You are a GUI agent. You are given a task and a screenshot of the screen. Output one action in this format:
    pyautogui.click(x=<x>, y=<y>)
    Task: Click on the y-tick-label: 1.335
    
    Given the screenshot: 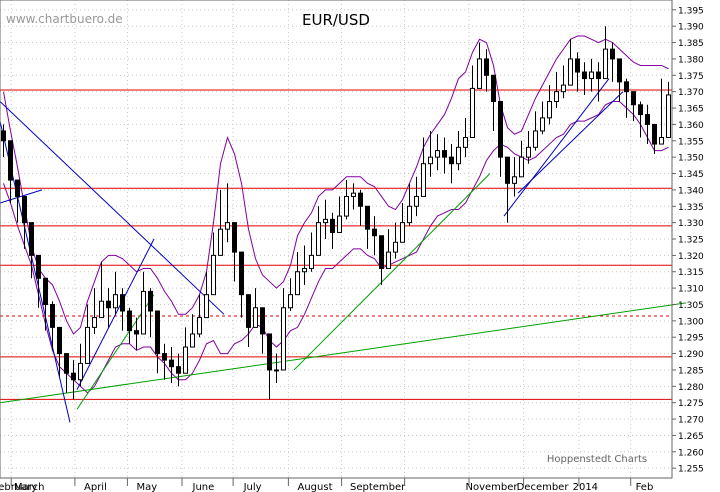 What is the action you would take?
    pyautogui.click(x=691, y=208)
    